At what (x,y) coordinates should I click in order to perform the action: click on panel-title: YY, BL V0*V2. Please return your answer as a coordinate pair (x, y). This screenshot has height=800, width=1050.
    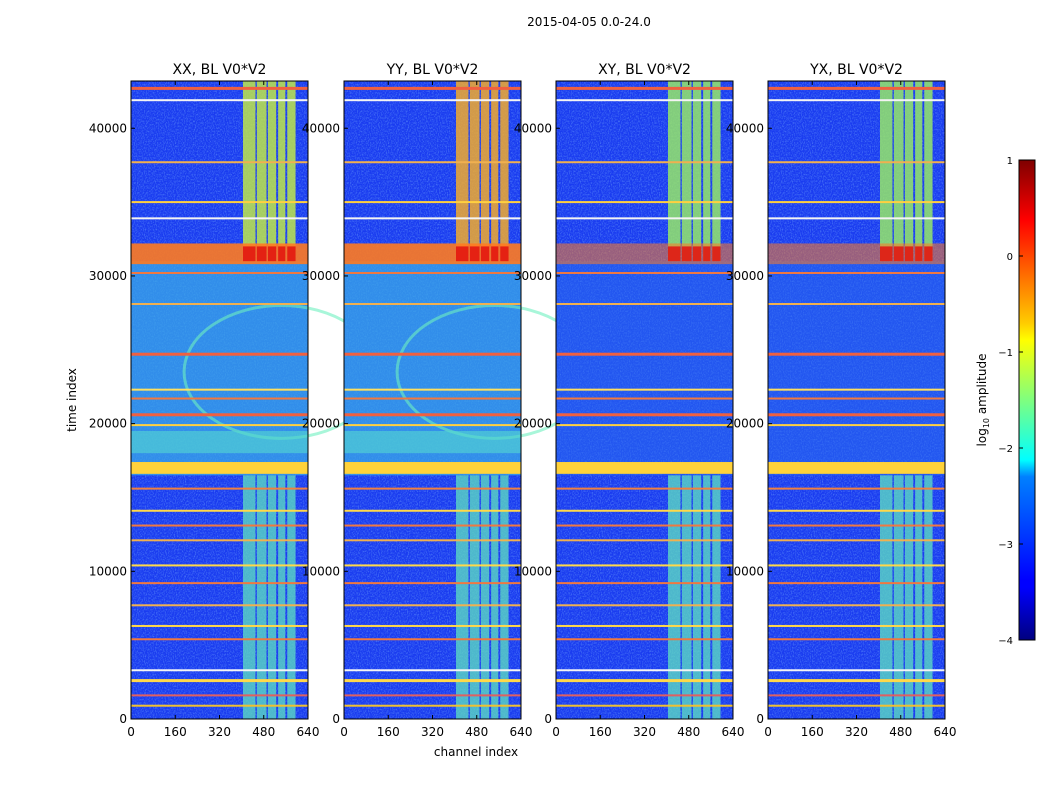
    Looking at the image, I should click on (432, 70).